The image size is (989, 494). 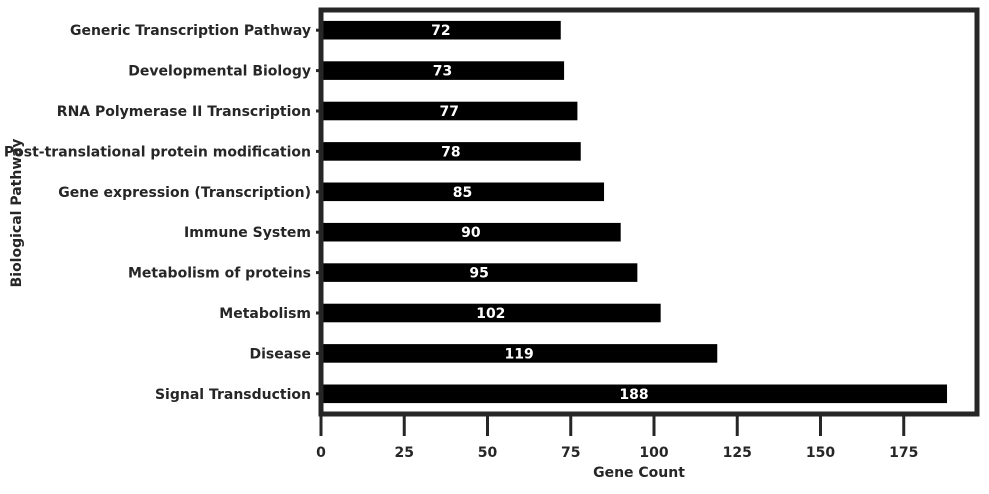 I want to click on x-axis-ticks: 0 25 50 75 100 125 150 175, so click(x=617, y=437).